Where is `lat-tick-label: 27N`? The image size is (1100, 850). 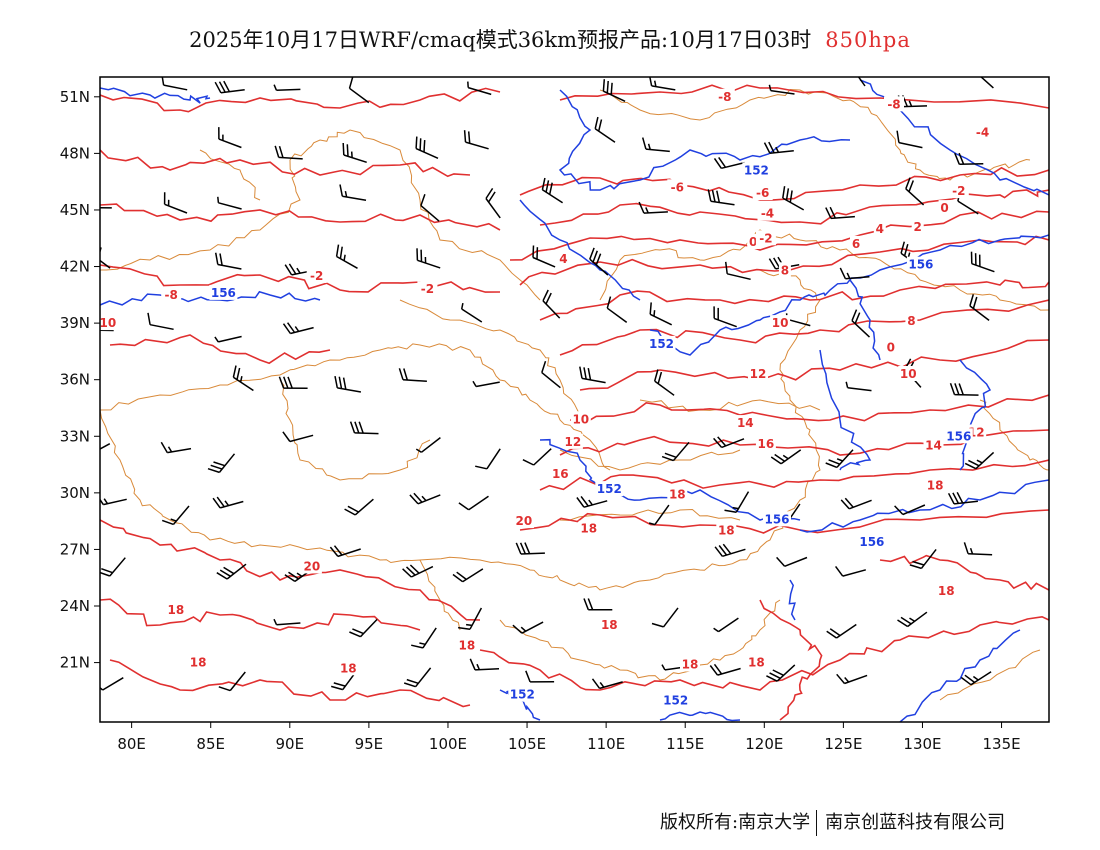
lat-tick-label: 27N is located at coordinates (75, 549).